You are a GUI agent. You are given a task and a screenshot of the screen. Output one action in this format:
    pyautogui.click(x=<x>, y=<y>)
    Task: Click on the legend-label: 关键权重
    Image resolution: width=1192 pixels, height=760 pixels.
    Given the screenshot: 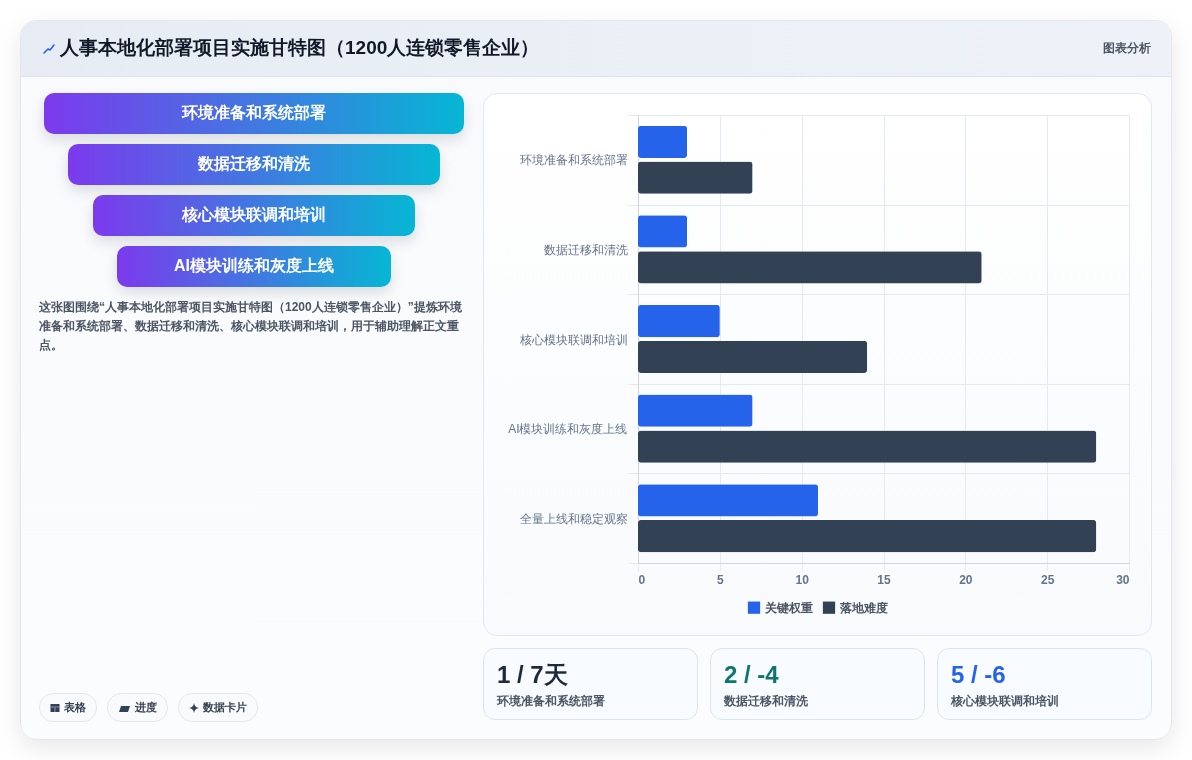 What is the action you would take?
    pyautogui.click(x=788, y=607)
    